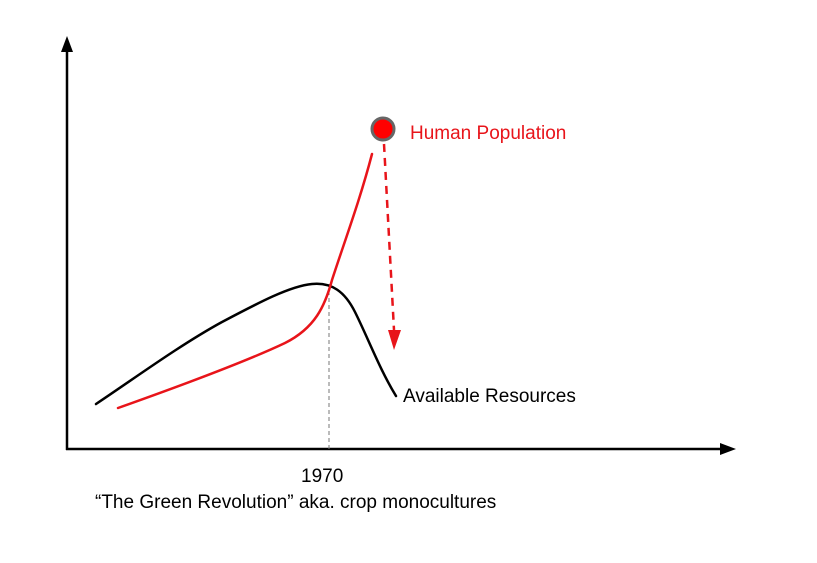  I want to click on population-curve, so click(245, 281).